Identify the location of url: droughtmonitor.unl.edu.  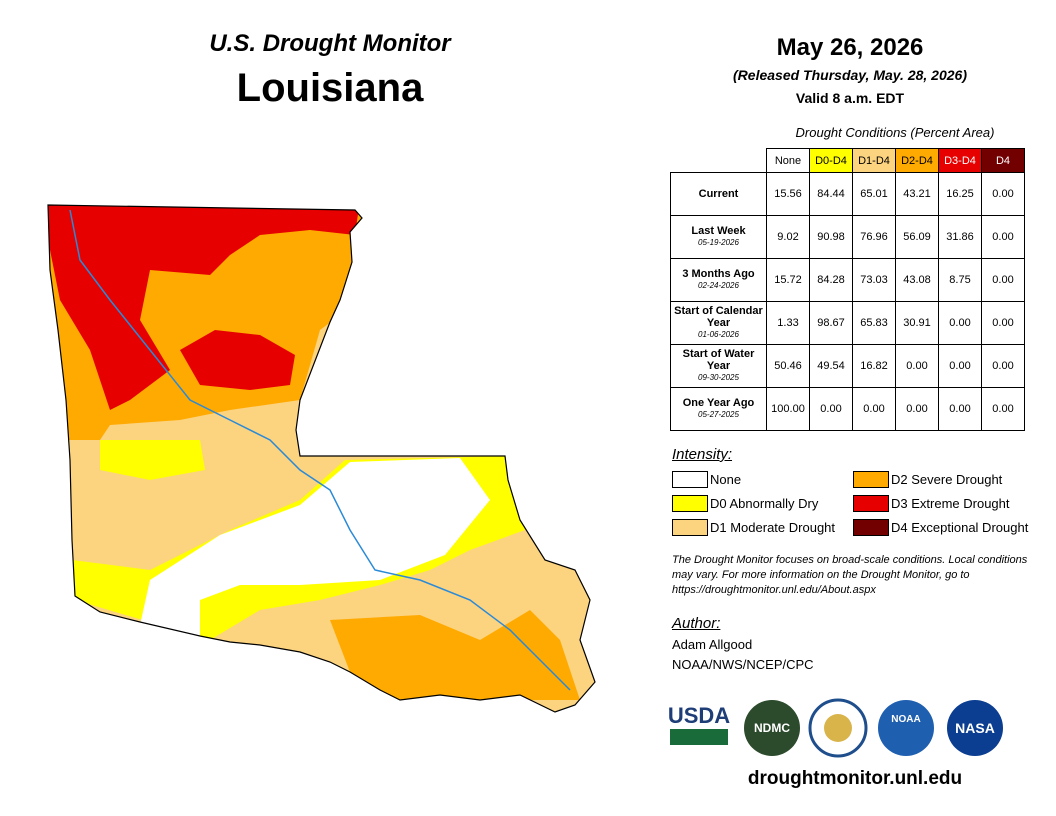
(855, 778).